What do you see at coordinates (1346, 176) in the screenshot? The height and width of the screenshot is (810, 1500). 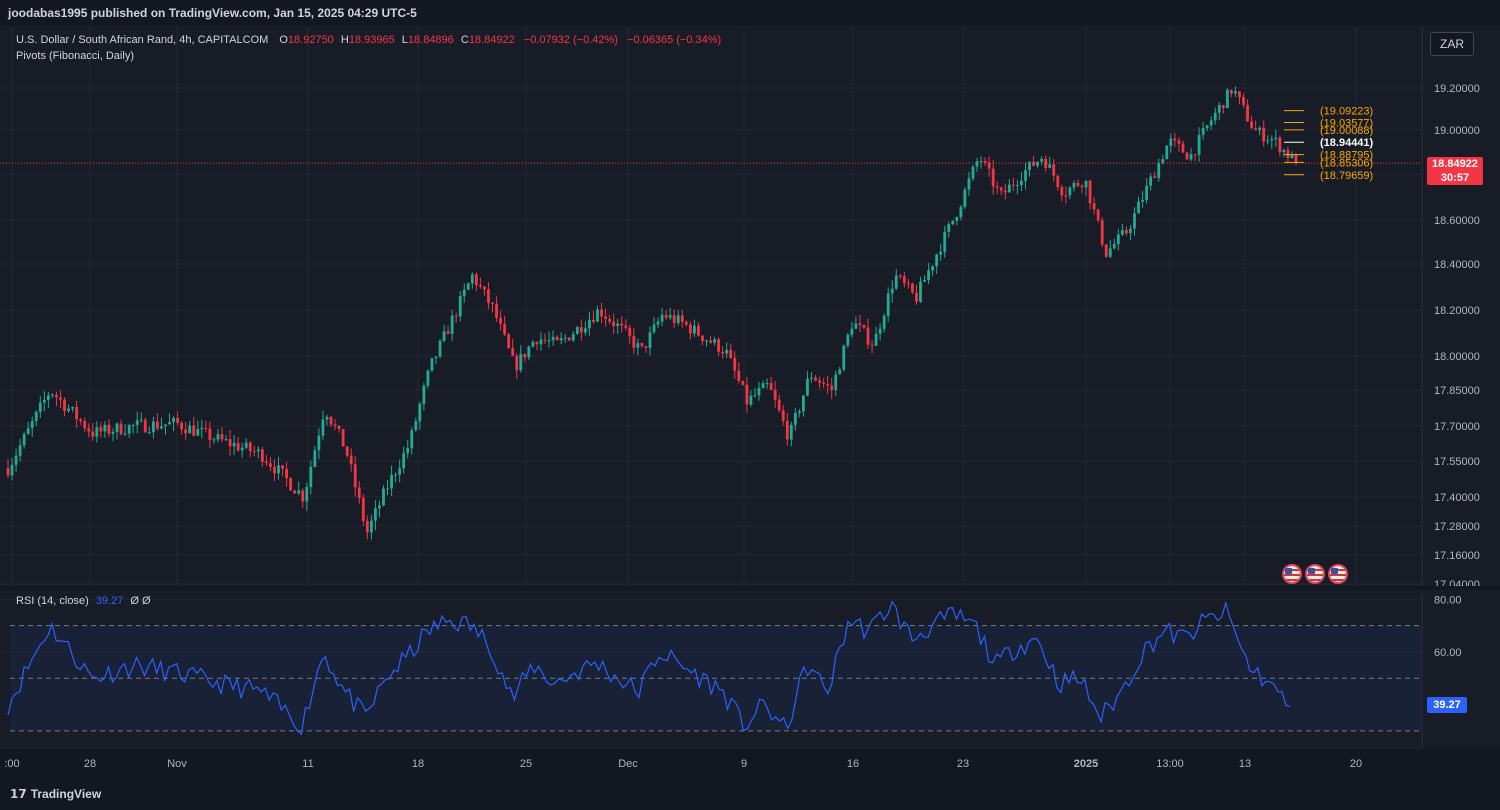 I see `pivot-label: (18.79659)` at bounding box center [1346, 176].